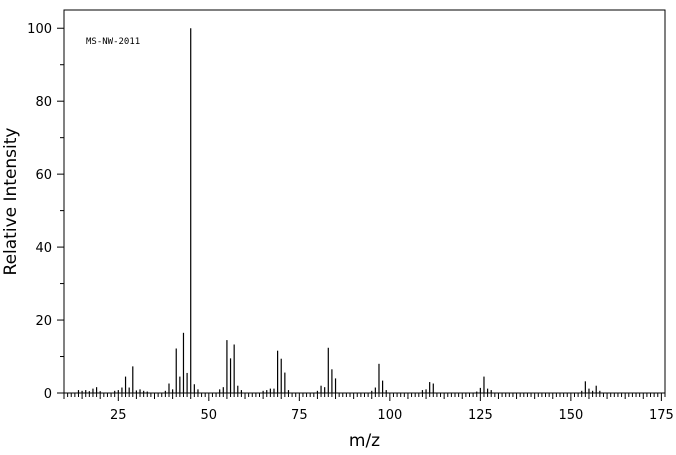  I want to click on x-axis-title: m/z, so click(364, 441).